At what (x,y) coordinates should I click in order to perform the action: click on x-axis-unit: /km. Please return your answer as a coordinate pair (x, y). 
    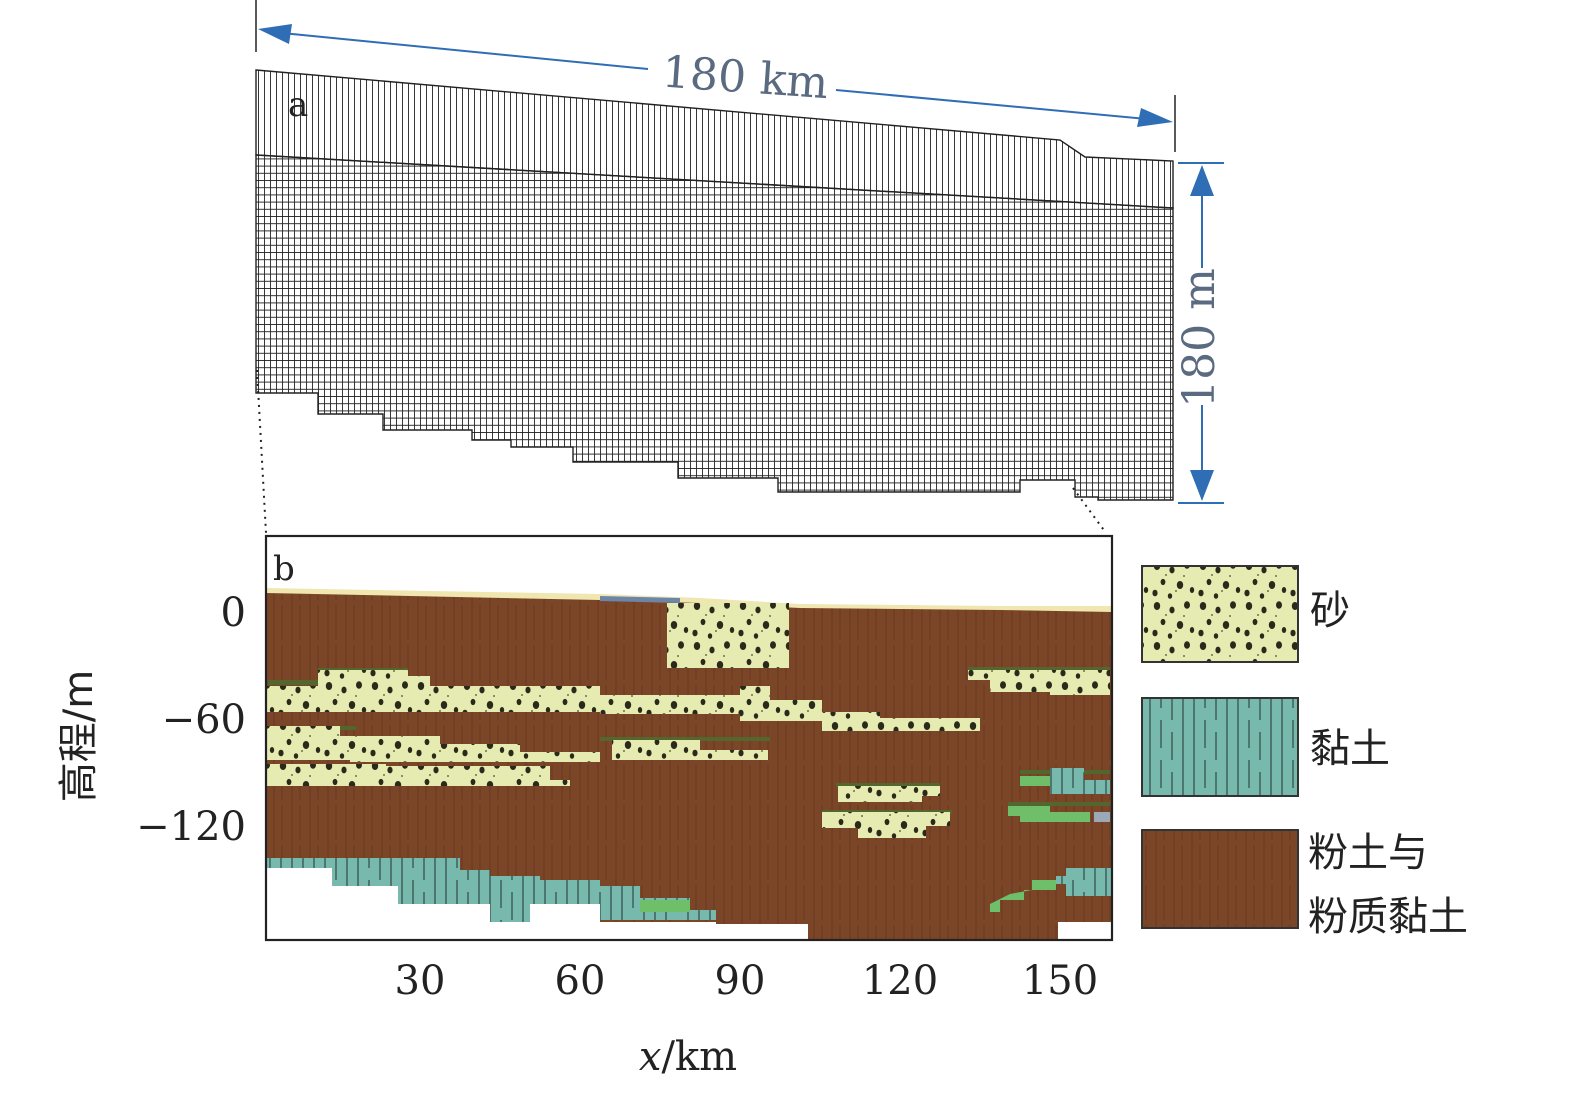
    Looking at the image, I should click on (699, 1057).